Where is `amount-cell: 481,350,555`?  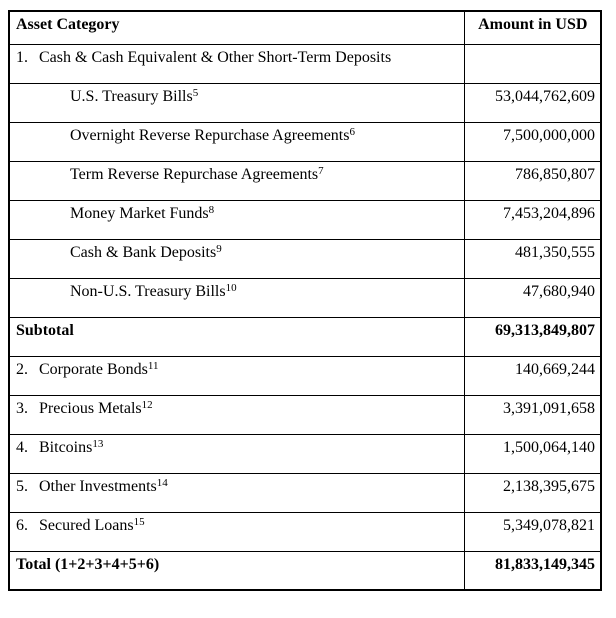 amount-cell: 481,350,555 is located at coordinates (532, 258).